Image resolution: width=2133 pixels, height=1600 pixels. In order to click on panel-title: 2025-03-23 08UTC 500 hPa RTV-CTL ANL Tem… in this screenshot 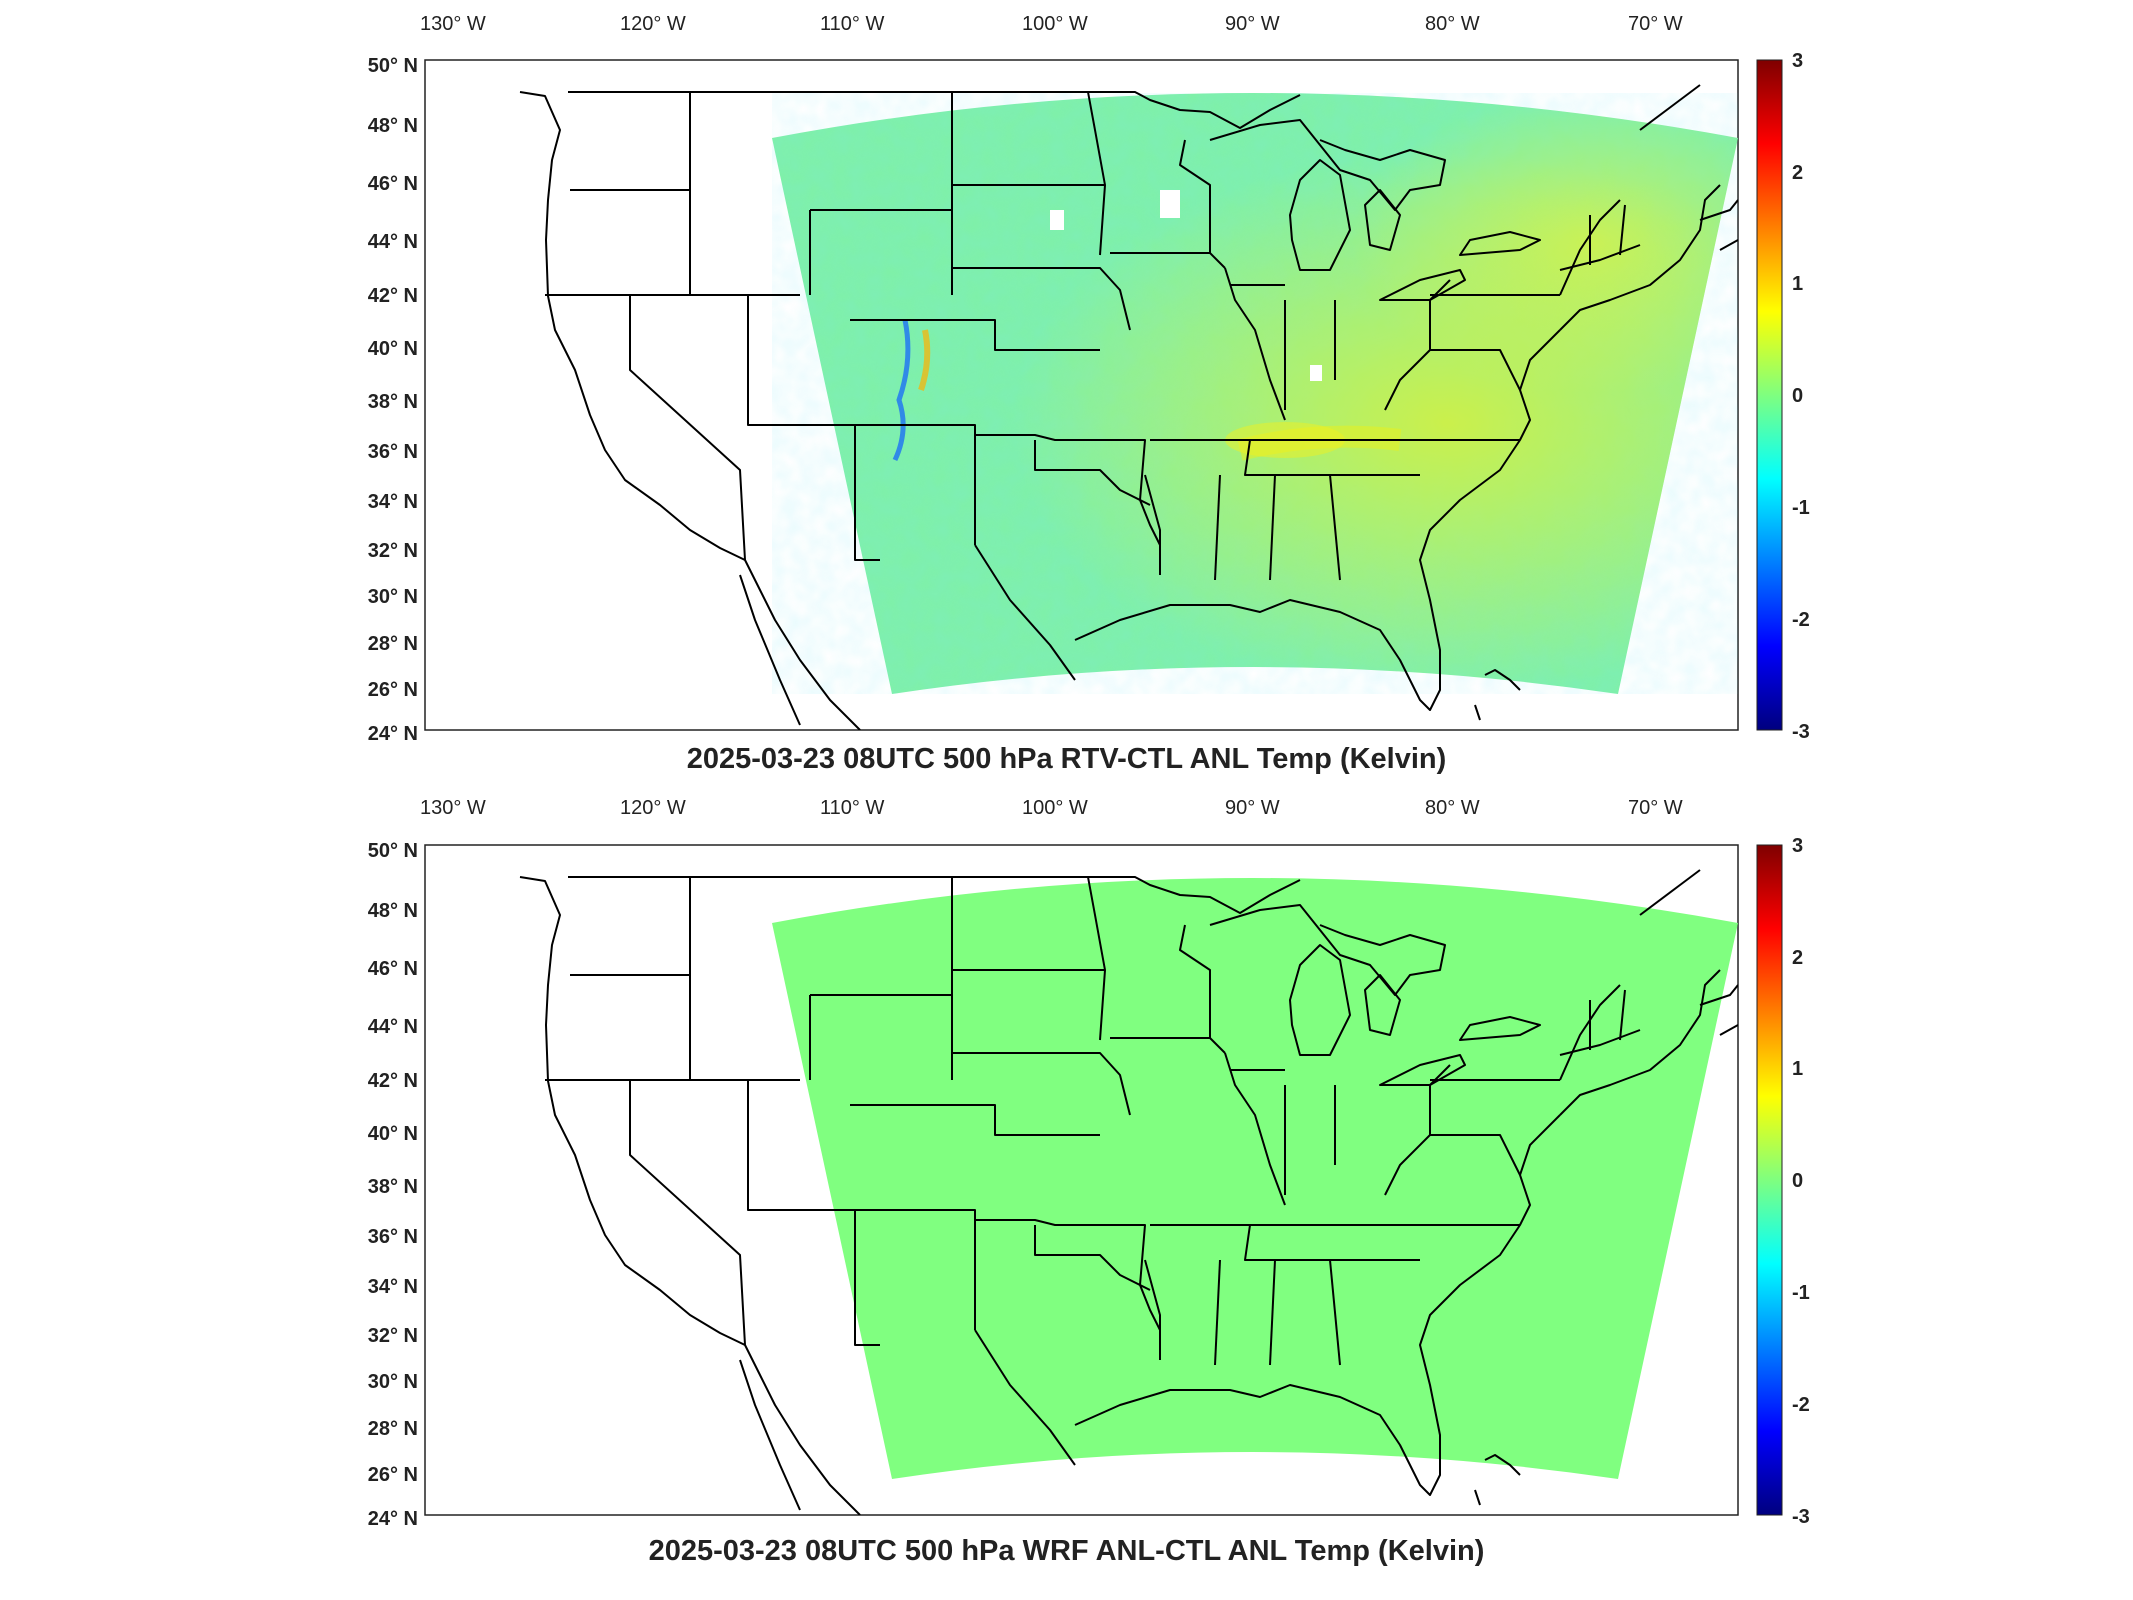, I will do `click(1066, 759)`.